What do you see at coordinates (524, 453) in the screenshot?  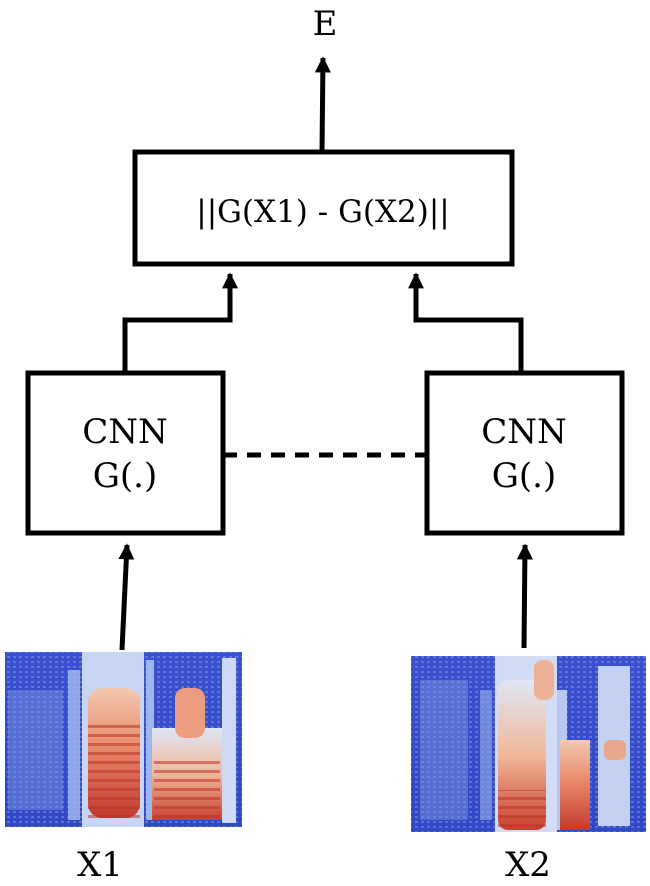 I see `cnn-right-box: CNN G(.)` at bounding box center [524, 453].